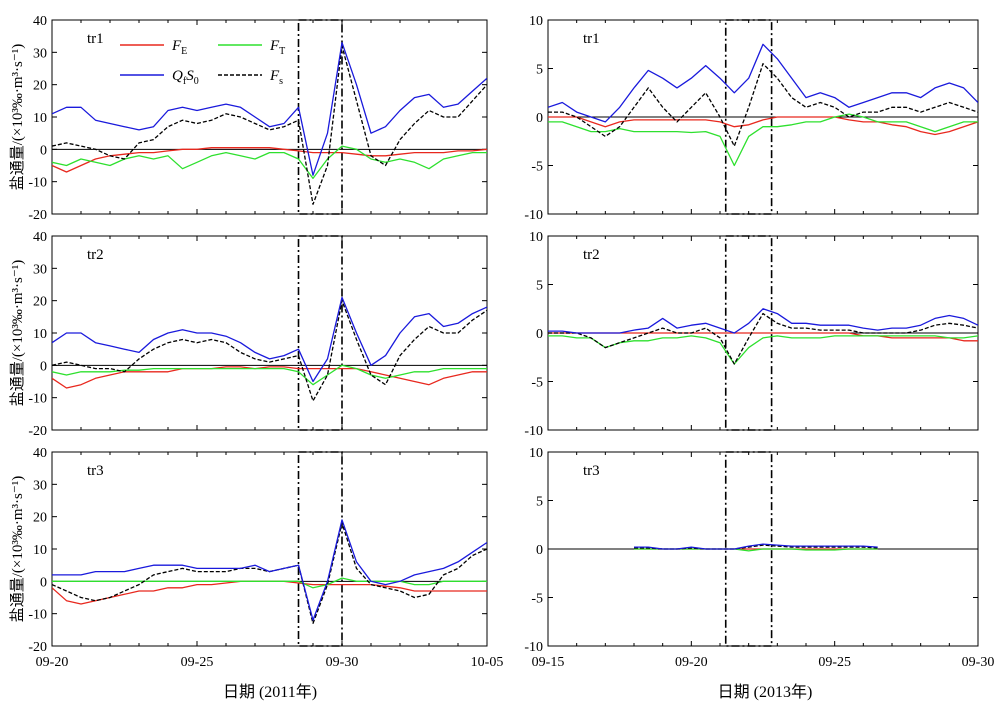 This screenshot has height=701, width=1000. I want to click on left-x-axis-label: 日期 (2011年), so click(270, 692).